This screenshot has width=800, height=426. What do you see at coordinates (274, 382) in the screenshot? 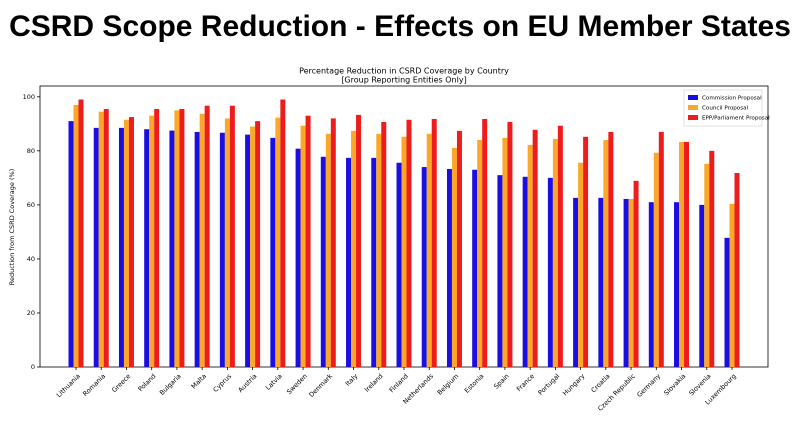
I see `x-tick-label: Latvia` at bounding box center [274, 382].